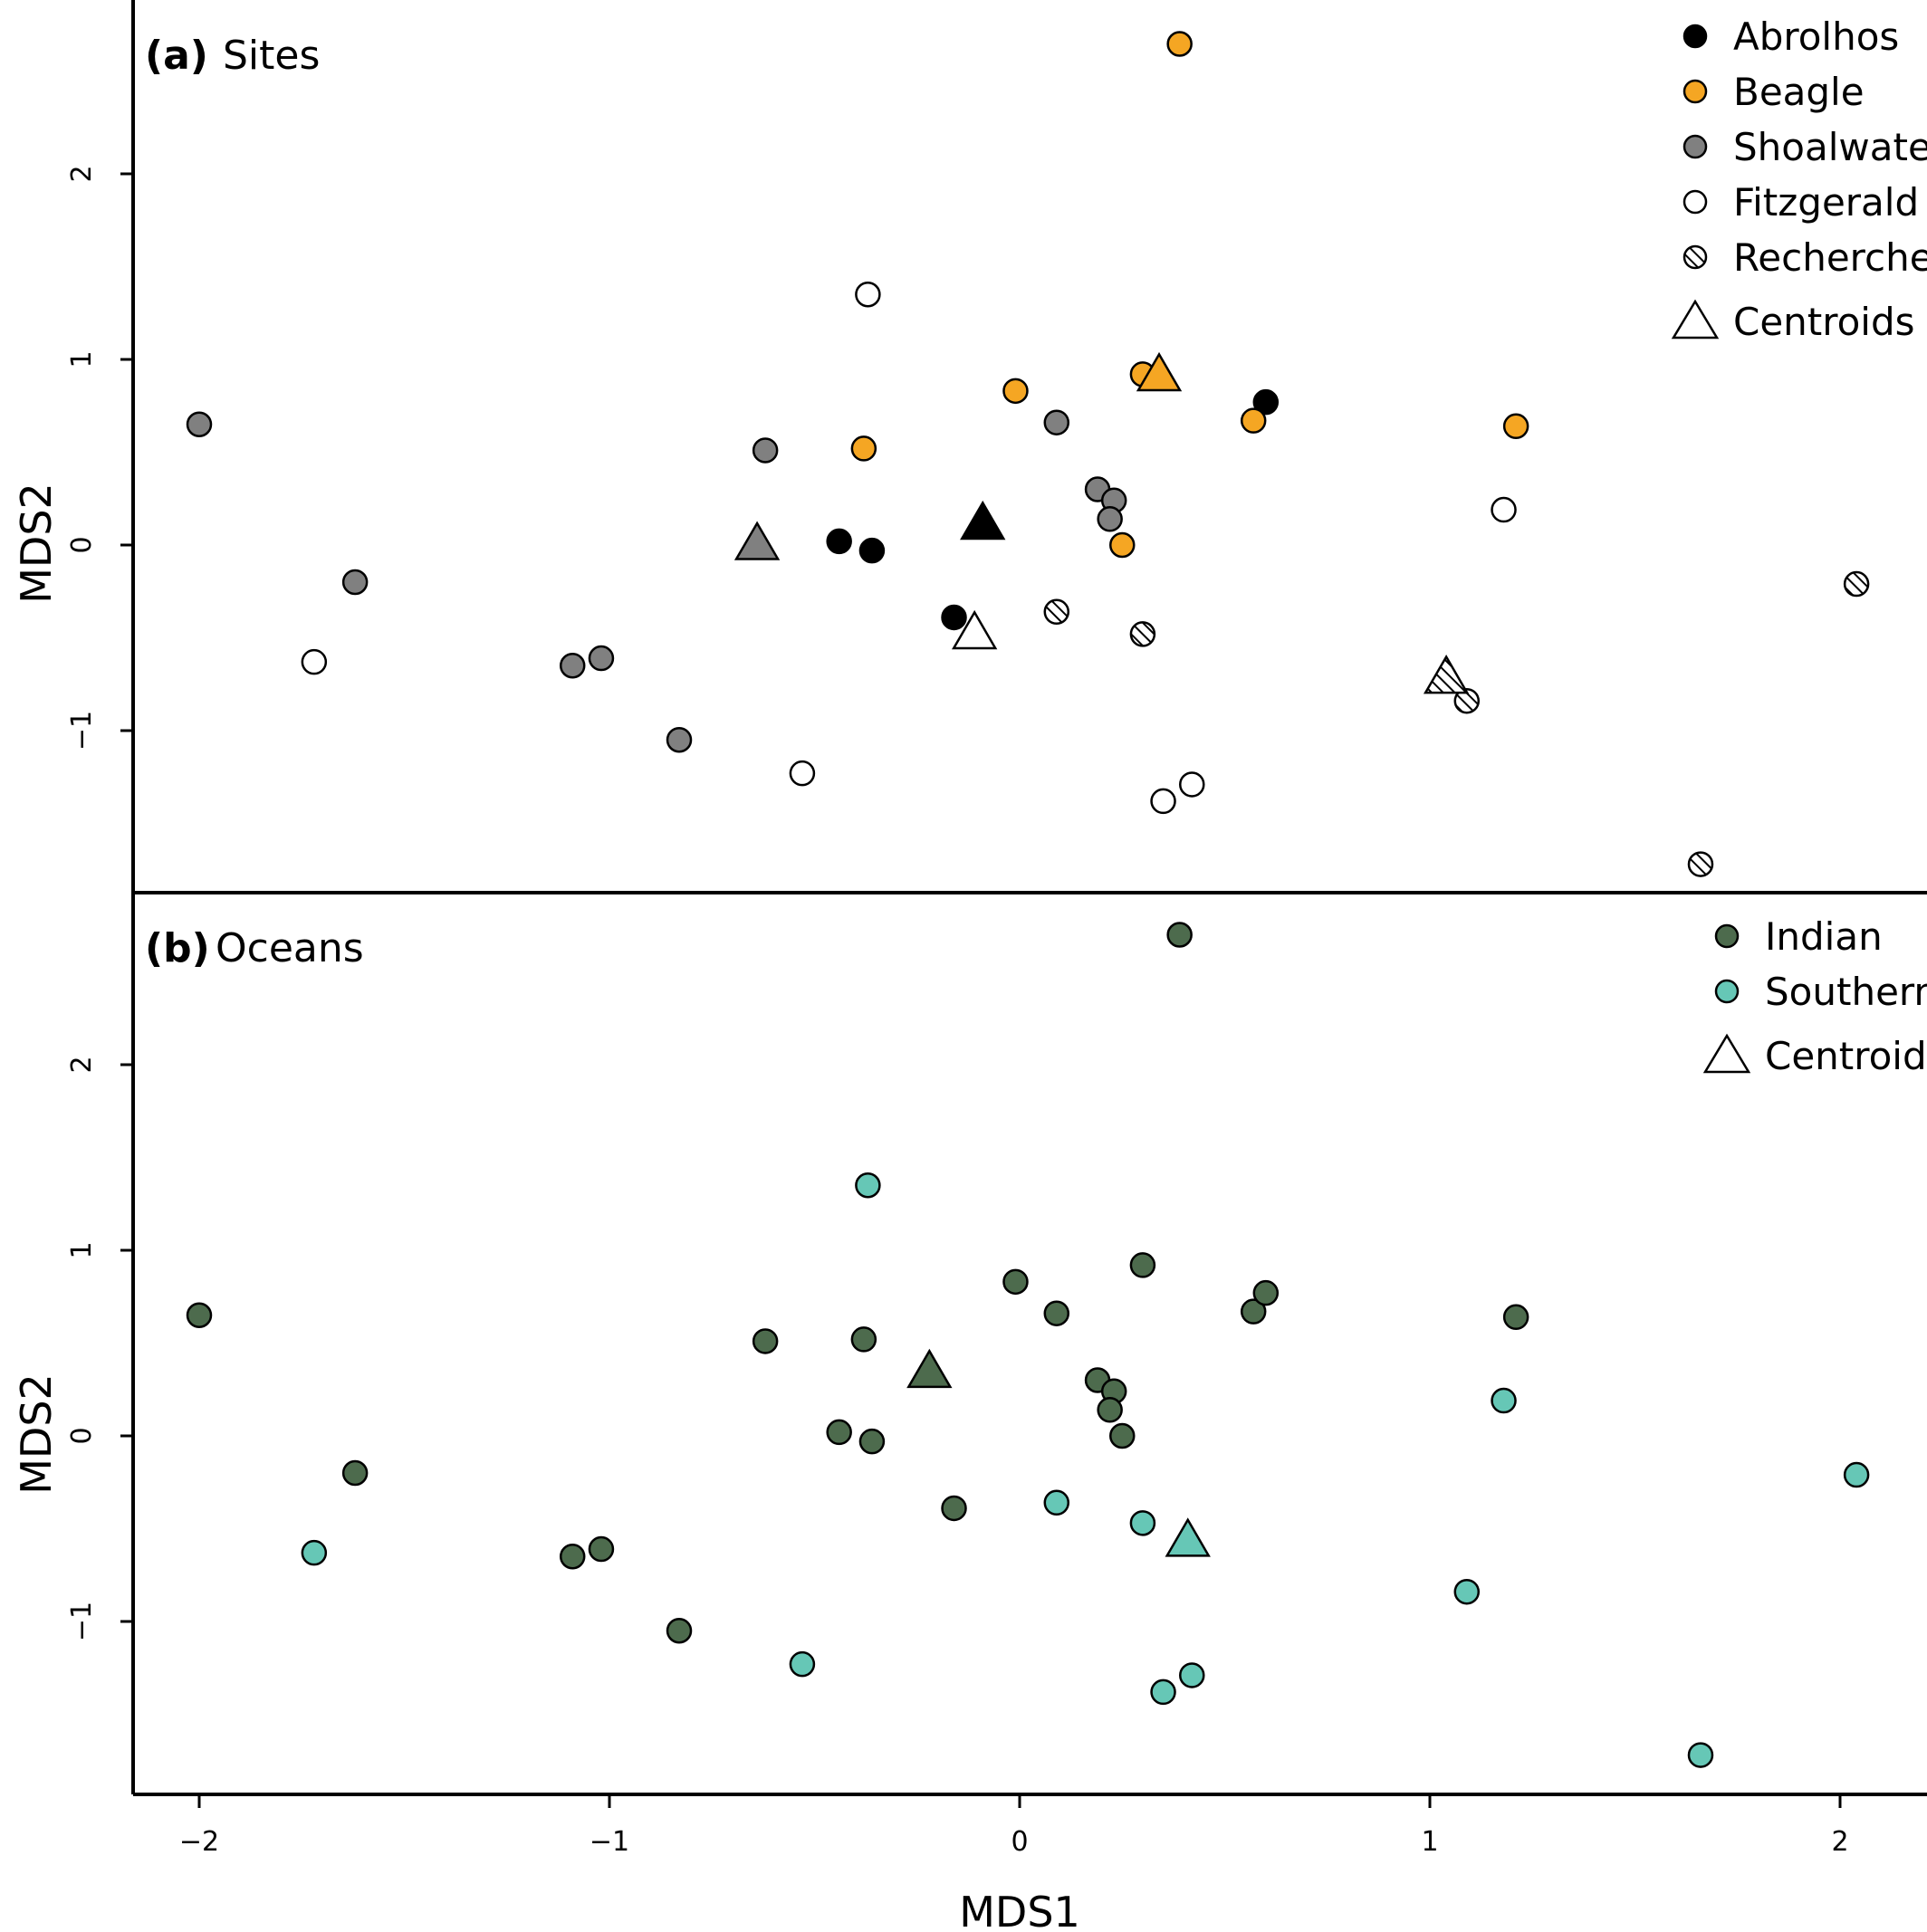 This screenshot has width=1927, height=1932. Describe the element at coordinates (1799, 92) in the screenshot. I see `legend-label-beagle: Beagle` at that location.